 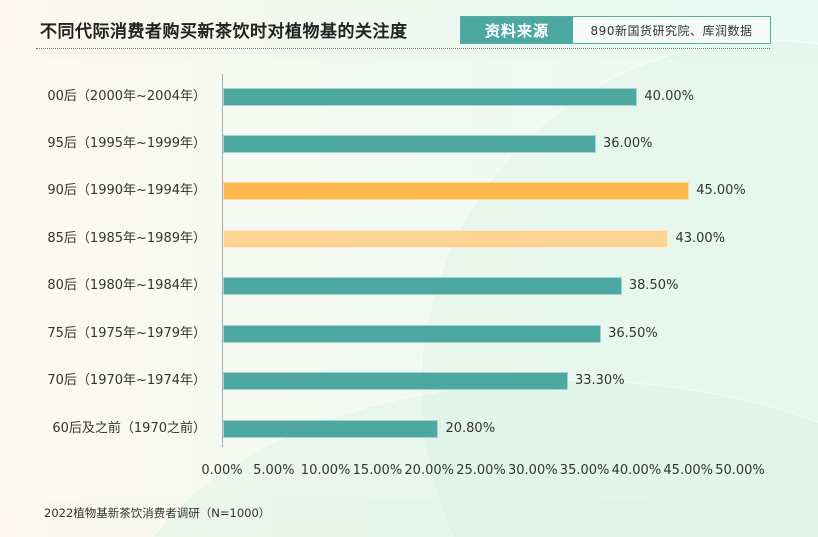 I want to click on x-tick-label: 25.00%, so click(x=481, y=470).